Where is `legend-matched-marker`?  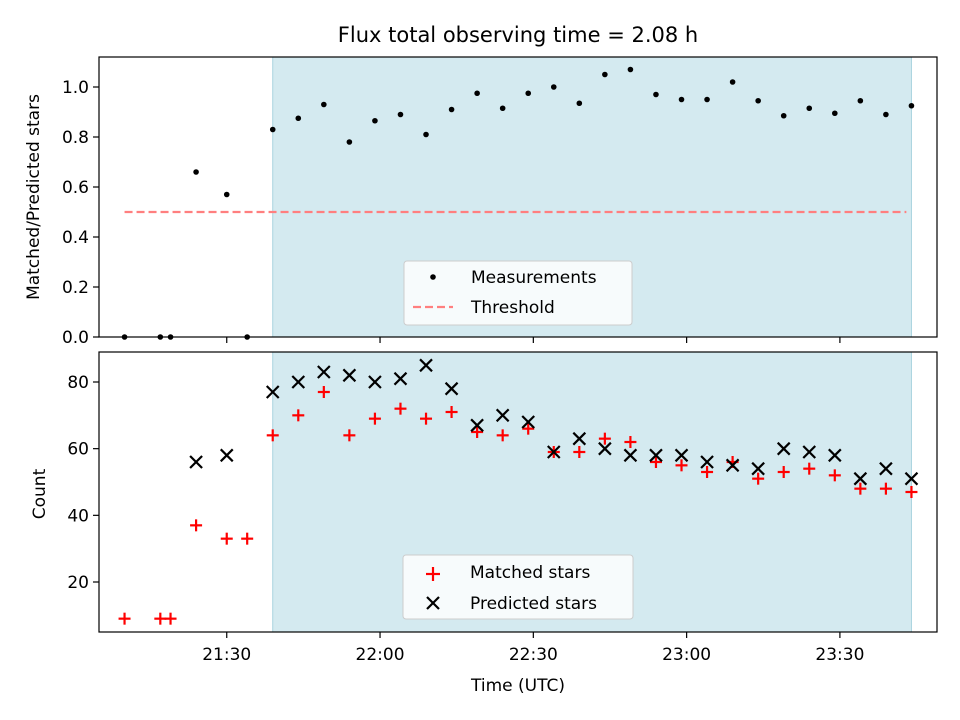 legend-matched-marker is located at coordinates (433, 574).